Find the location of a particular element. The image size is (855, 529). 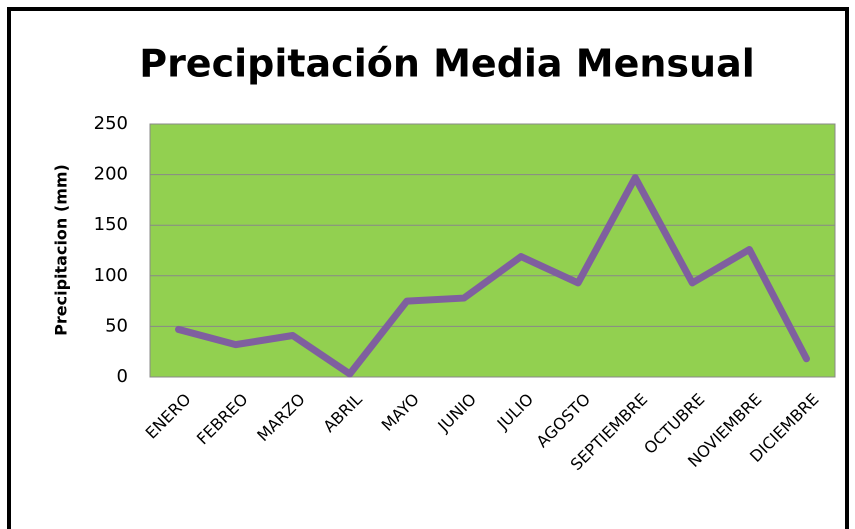

y-tick-label: 200 is located at coordinates (111, 174).